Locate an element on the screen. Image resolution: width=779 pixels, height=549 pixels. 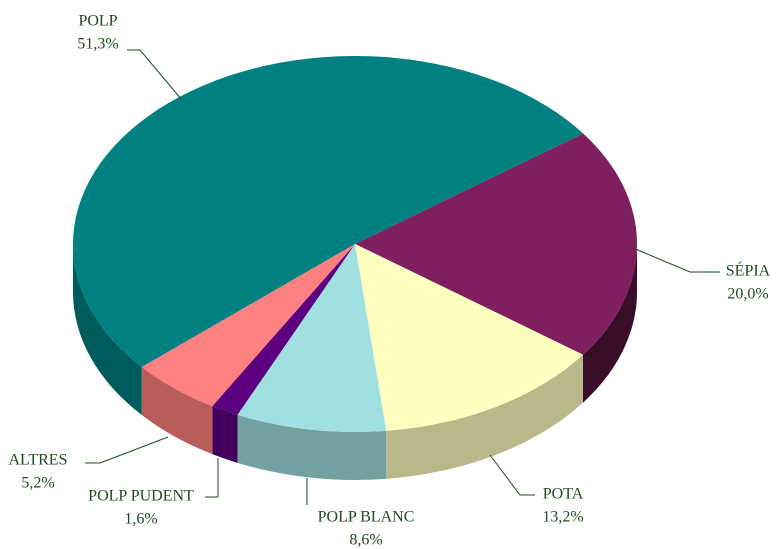
slice-value-label: 5,2% is located at coordinates (37, 483).